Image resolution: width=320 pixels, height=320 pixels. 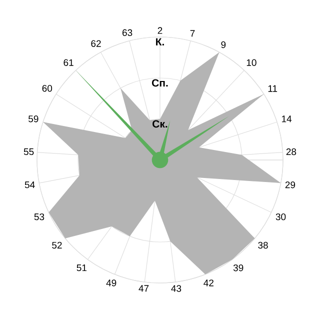 I want to click on spoke-label: 63, so click(x=127, y=32).